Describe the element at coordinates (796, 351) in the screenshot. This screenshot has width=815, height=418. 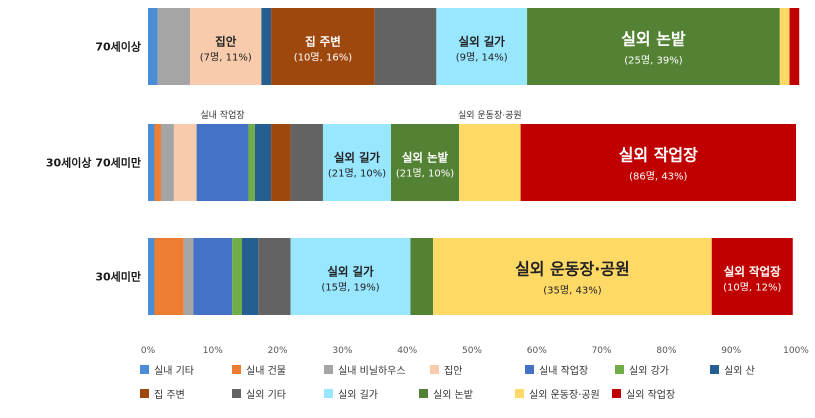
I see `x-tick-label: 100%` at that location.